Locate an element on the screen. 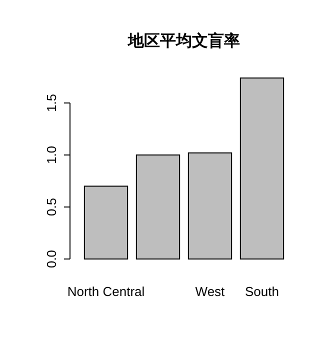 The height and width of the screenshot is (359, 332). chart-title: 地区平均文盲率 is located at coordinates (183, 40).